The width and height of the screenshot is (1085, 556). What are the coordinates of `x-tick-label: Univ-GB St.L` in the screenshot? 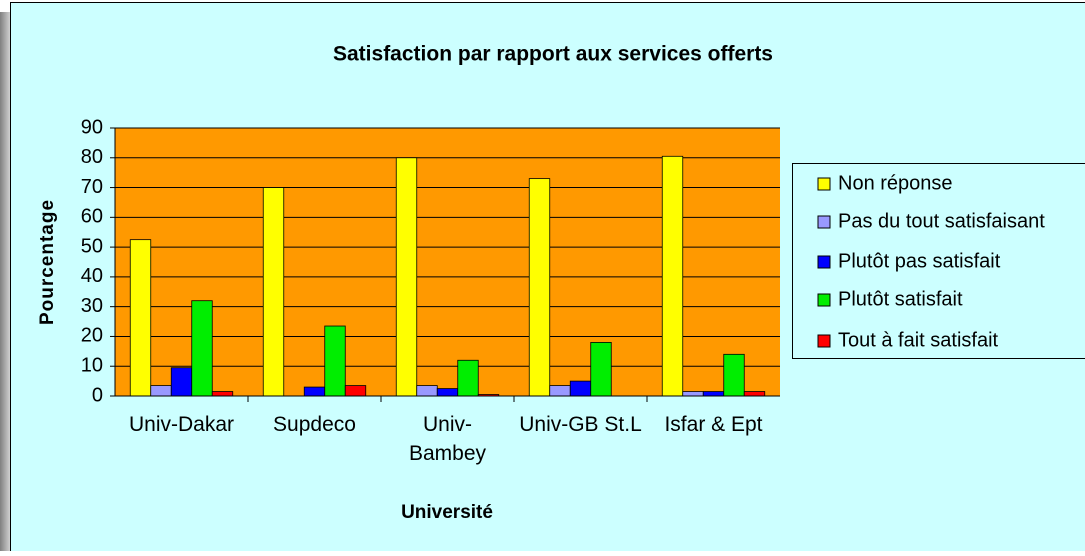 It's located at (581, 424).